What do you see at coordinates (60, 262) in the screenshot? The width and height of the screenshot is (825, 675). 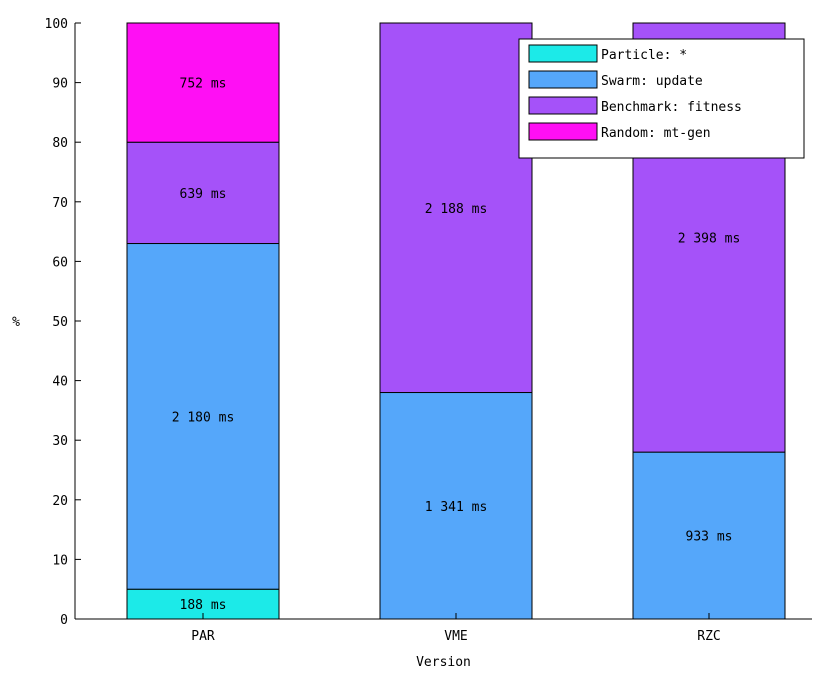 I see `y-tick-label: 60` at bounding box center [60, 262].